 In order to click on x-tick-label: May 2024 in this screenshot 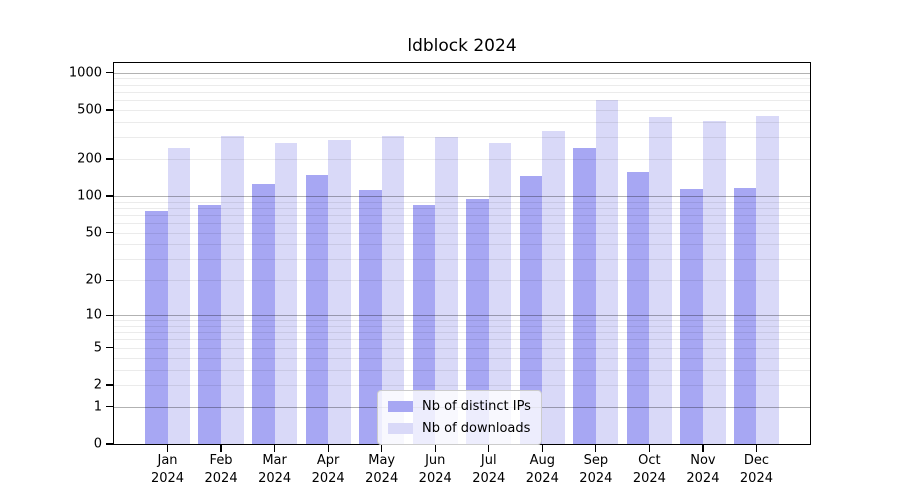, I will do `click(382, 469)`.